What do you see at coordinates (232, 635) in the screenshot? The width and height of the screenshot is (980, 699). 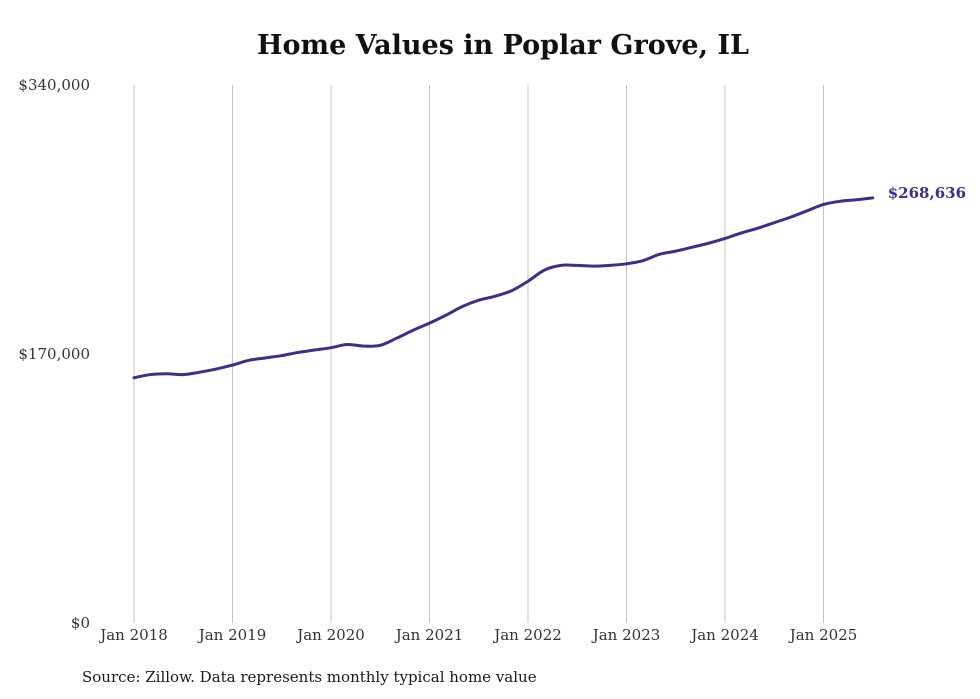 I see `x-tick-label: Jan 2019` at bounding box center [232, 635].